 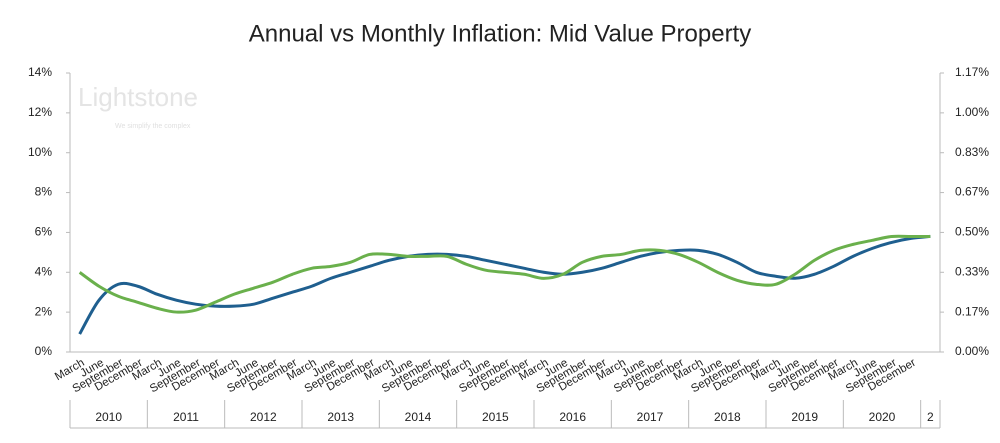 What do you see at coordinates (972, 271) in the screenshot?
I see `y2-tick-label: 0.33%` at bounding box center [972, 271].